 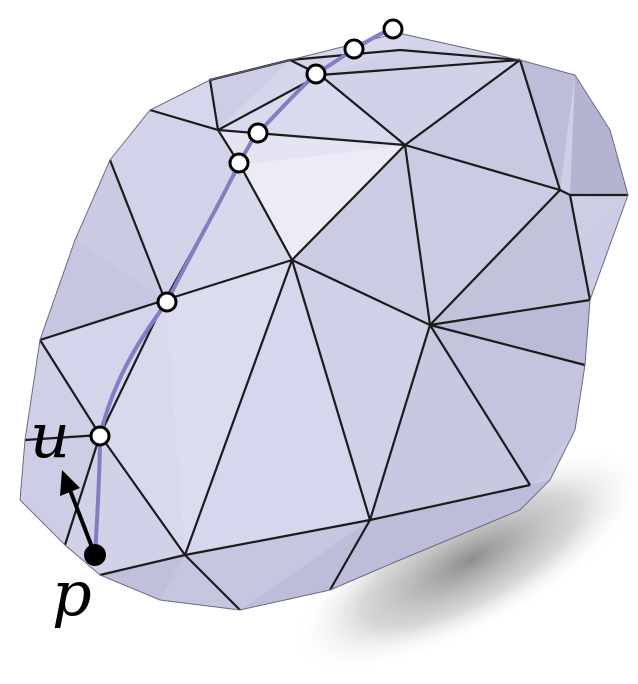 I want to click on start-point-marker, so click(x=95, y=555).